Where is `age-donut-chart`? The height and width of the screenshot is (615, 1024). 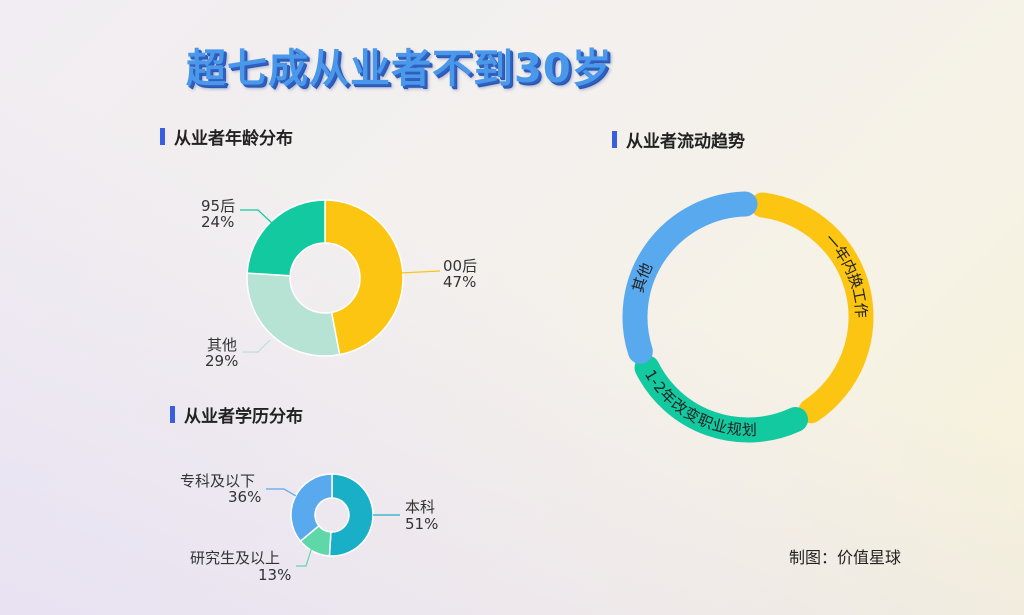 age-donut-chart is located at coordinates (325, 278).